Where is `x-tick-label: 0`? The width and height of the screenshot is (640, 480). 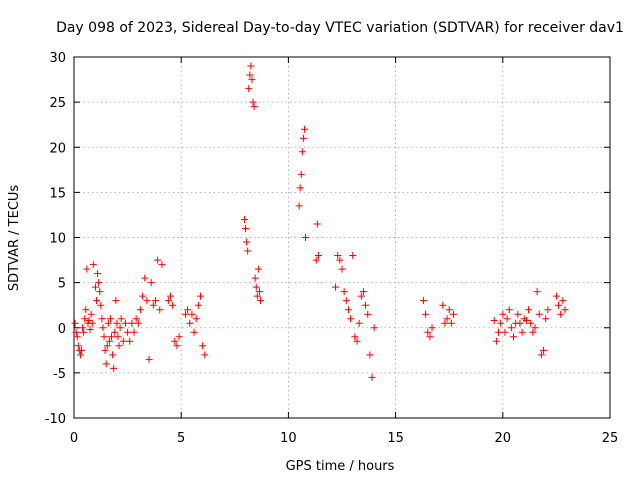 x-tick-label: 0 is located at coordinates (74, 438).